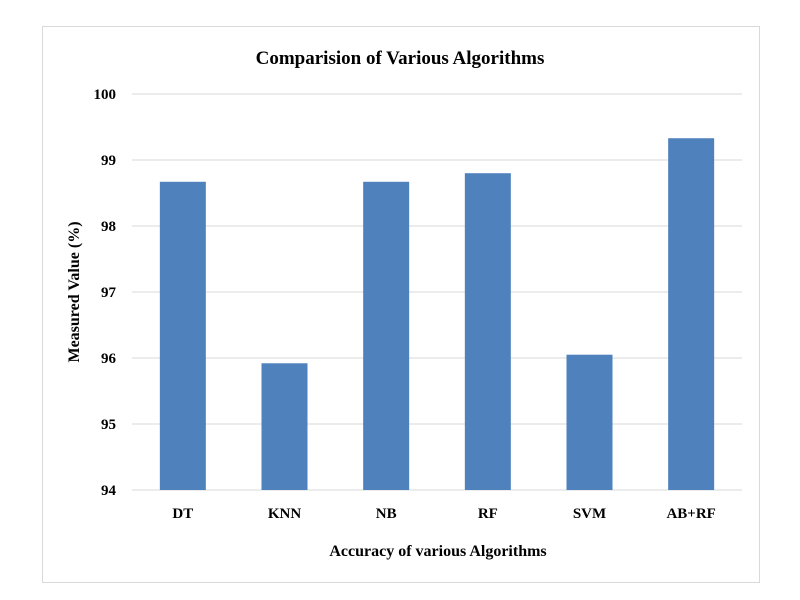 The image size is (800, 600). What do you see at coordinates (108, 425) in the screenshot?
I see `y-tick-label: 95` at bounding box center [108, 425].